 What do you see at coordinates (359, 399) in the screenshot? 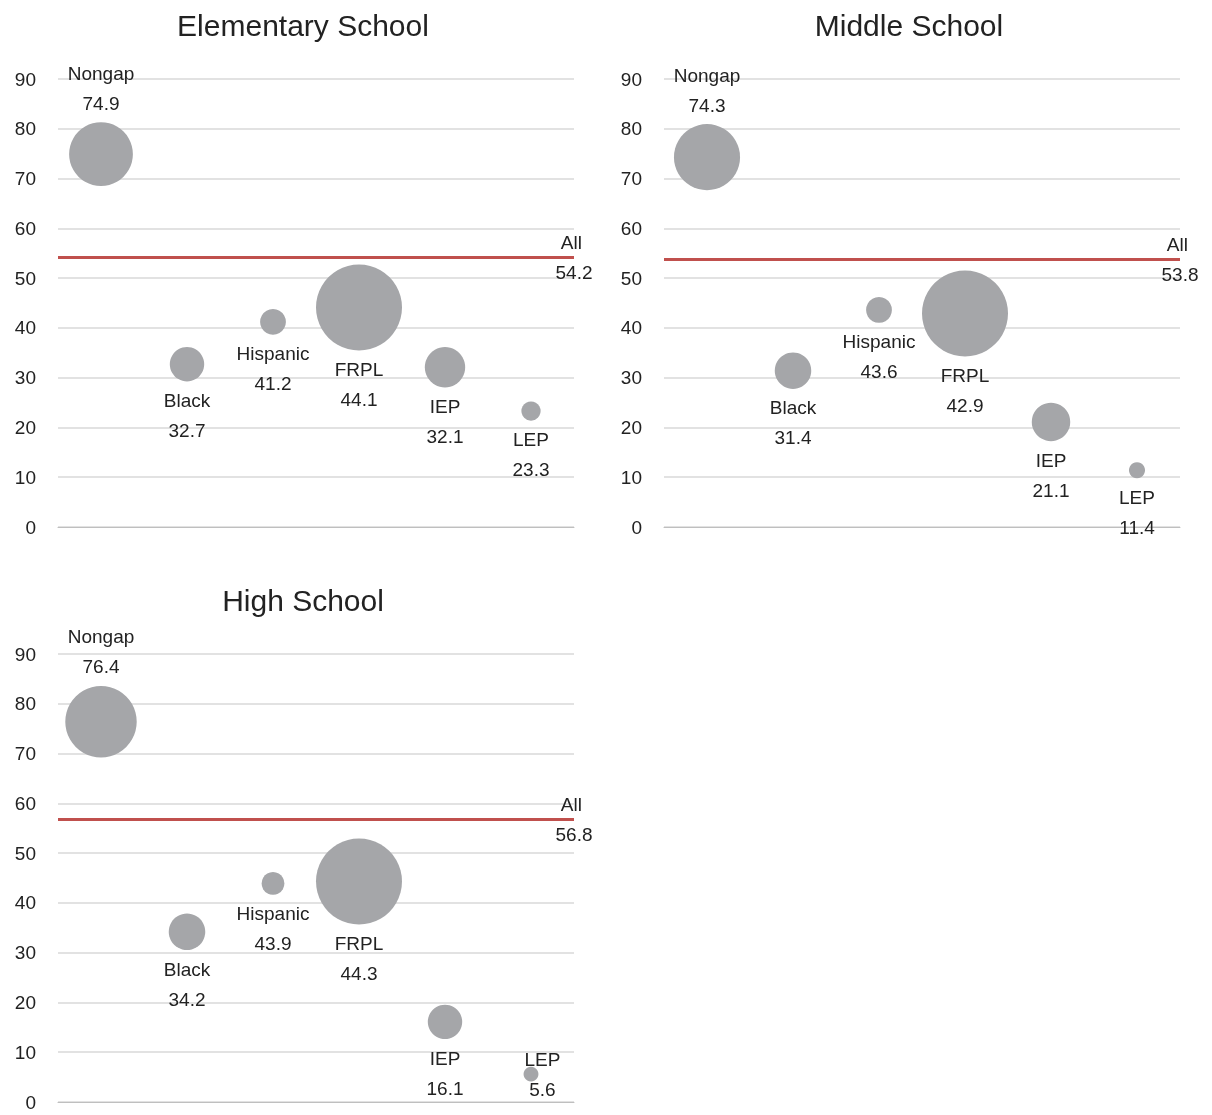
I see `data-label: 44.1` at bounding box center [359, 399].